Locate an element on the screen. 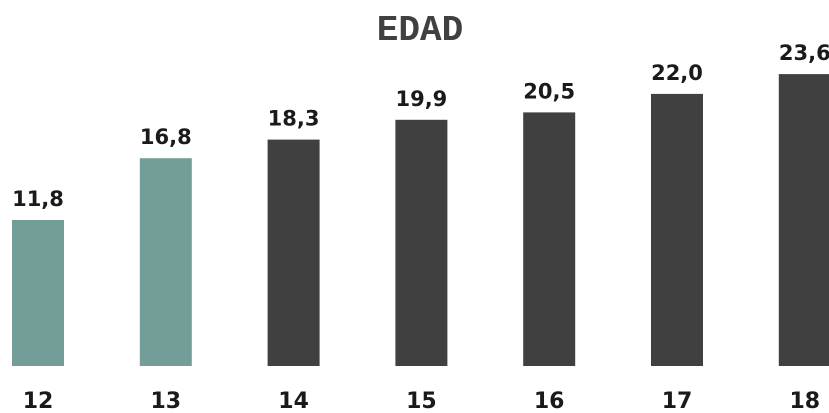 Image resolution: width=829 pixels, height=413 pixels. value-label-12: 11,8 is located at coordinates (38, 199).